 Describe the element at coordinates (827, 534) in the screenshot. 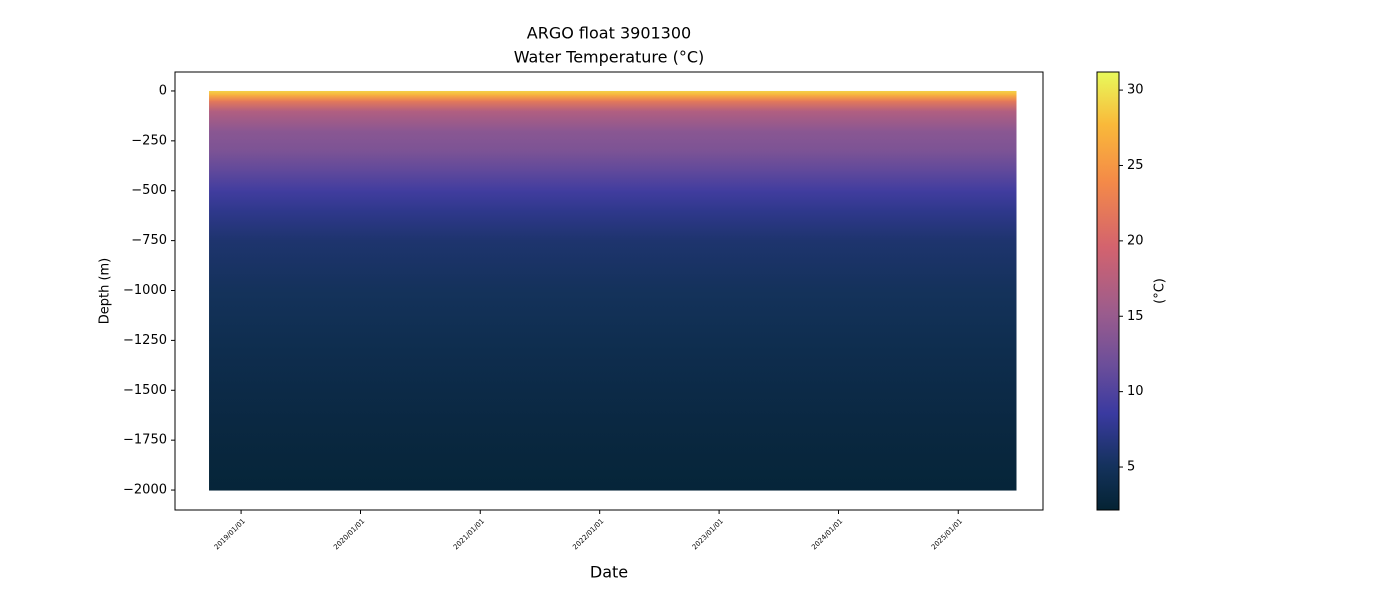

I see `x-tick-label: 2024/01/01` at that location.